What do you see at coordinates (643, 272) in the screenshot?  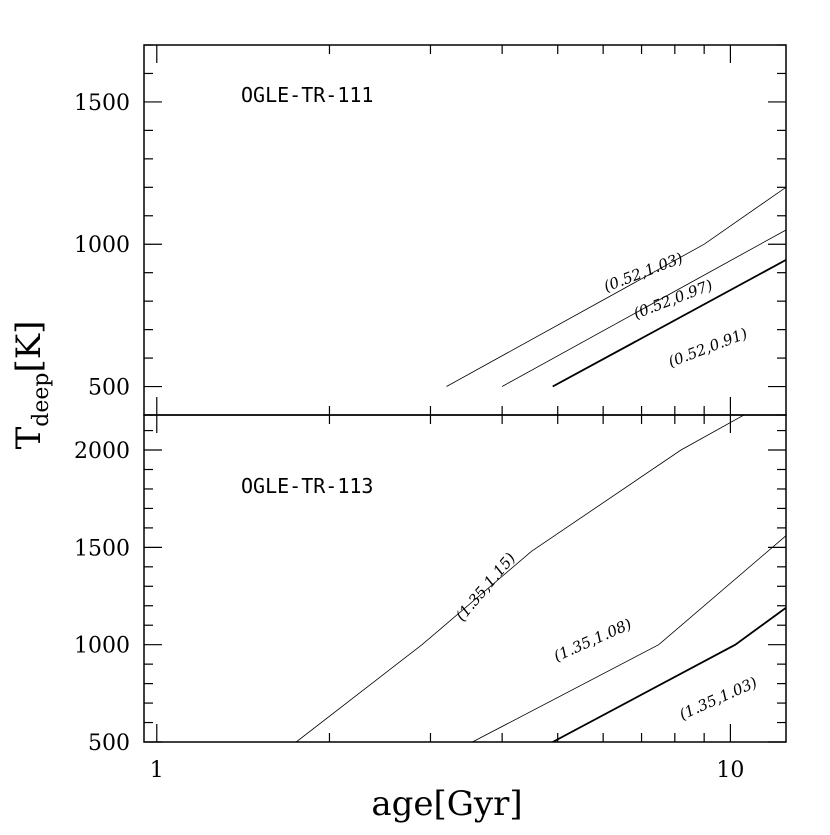 I see `series-label: (0.52,1.03)` at bounding box center [643, 272].